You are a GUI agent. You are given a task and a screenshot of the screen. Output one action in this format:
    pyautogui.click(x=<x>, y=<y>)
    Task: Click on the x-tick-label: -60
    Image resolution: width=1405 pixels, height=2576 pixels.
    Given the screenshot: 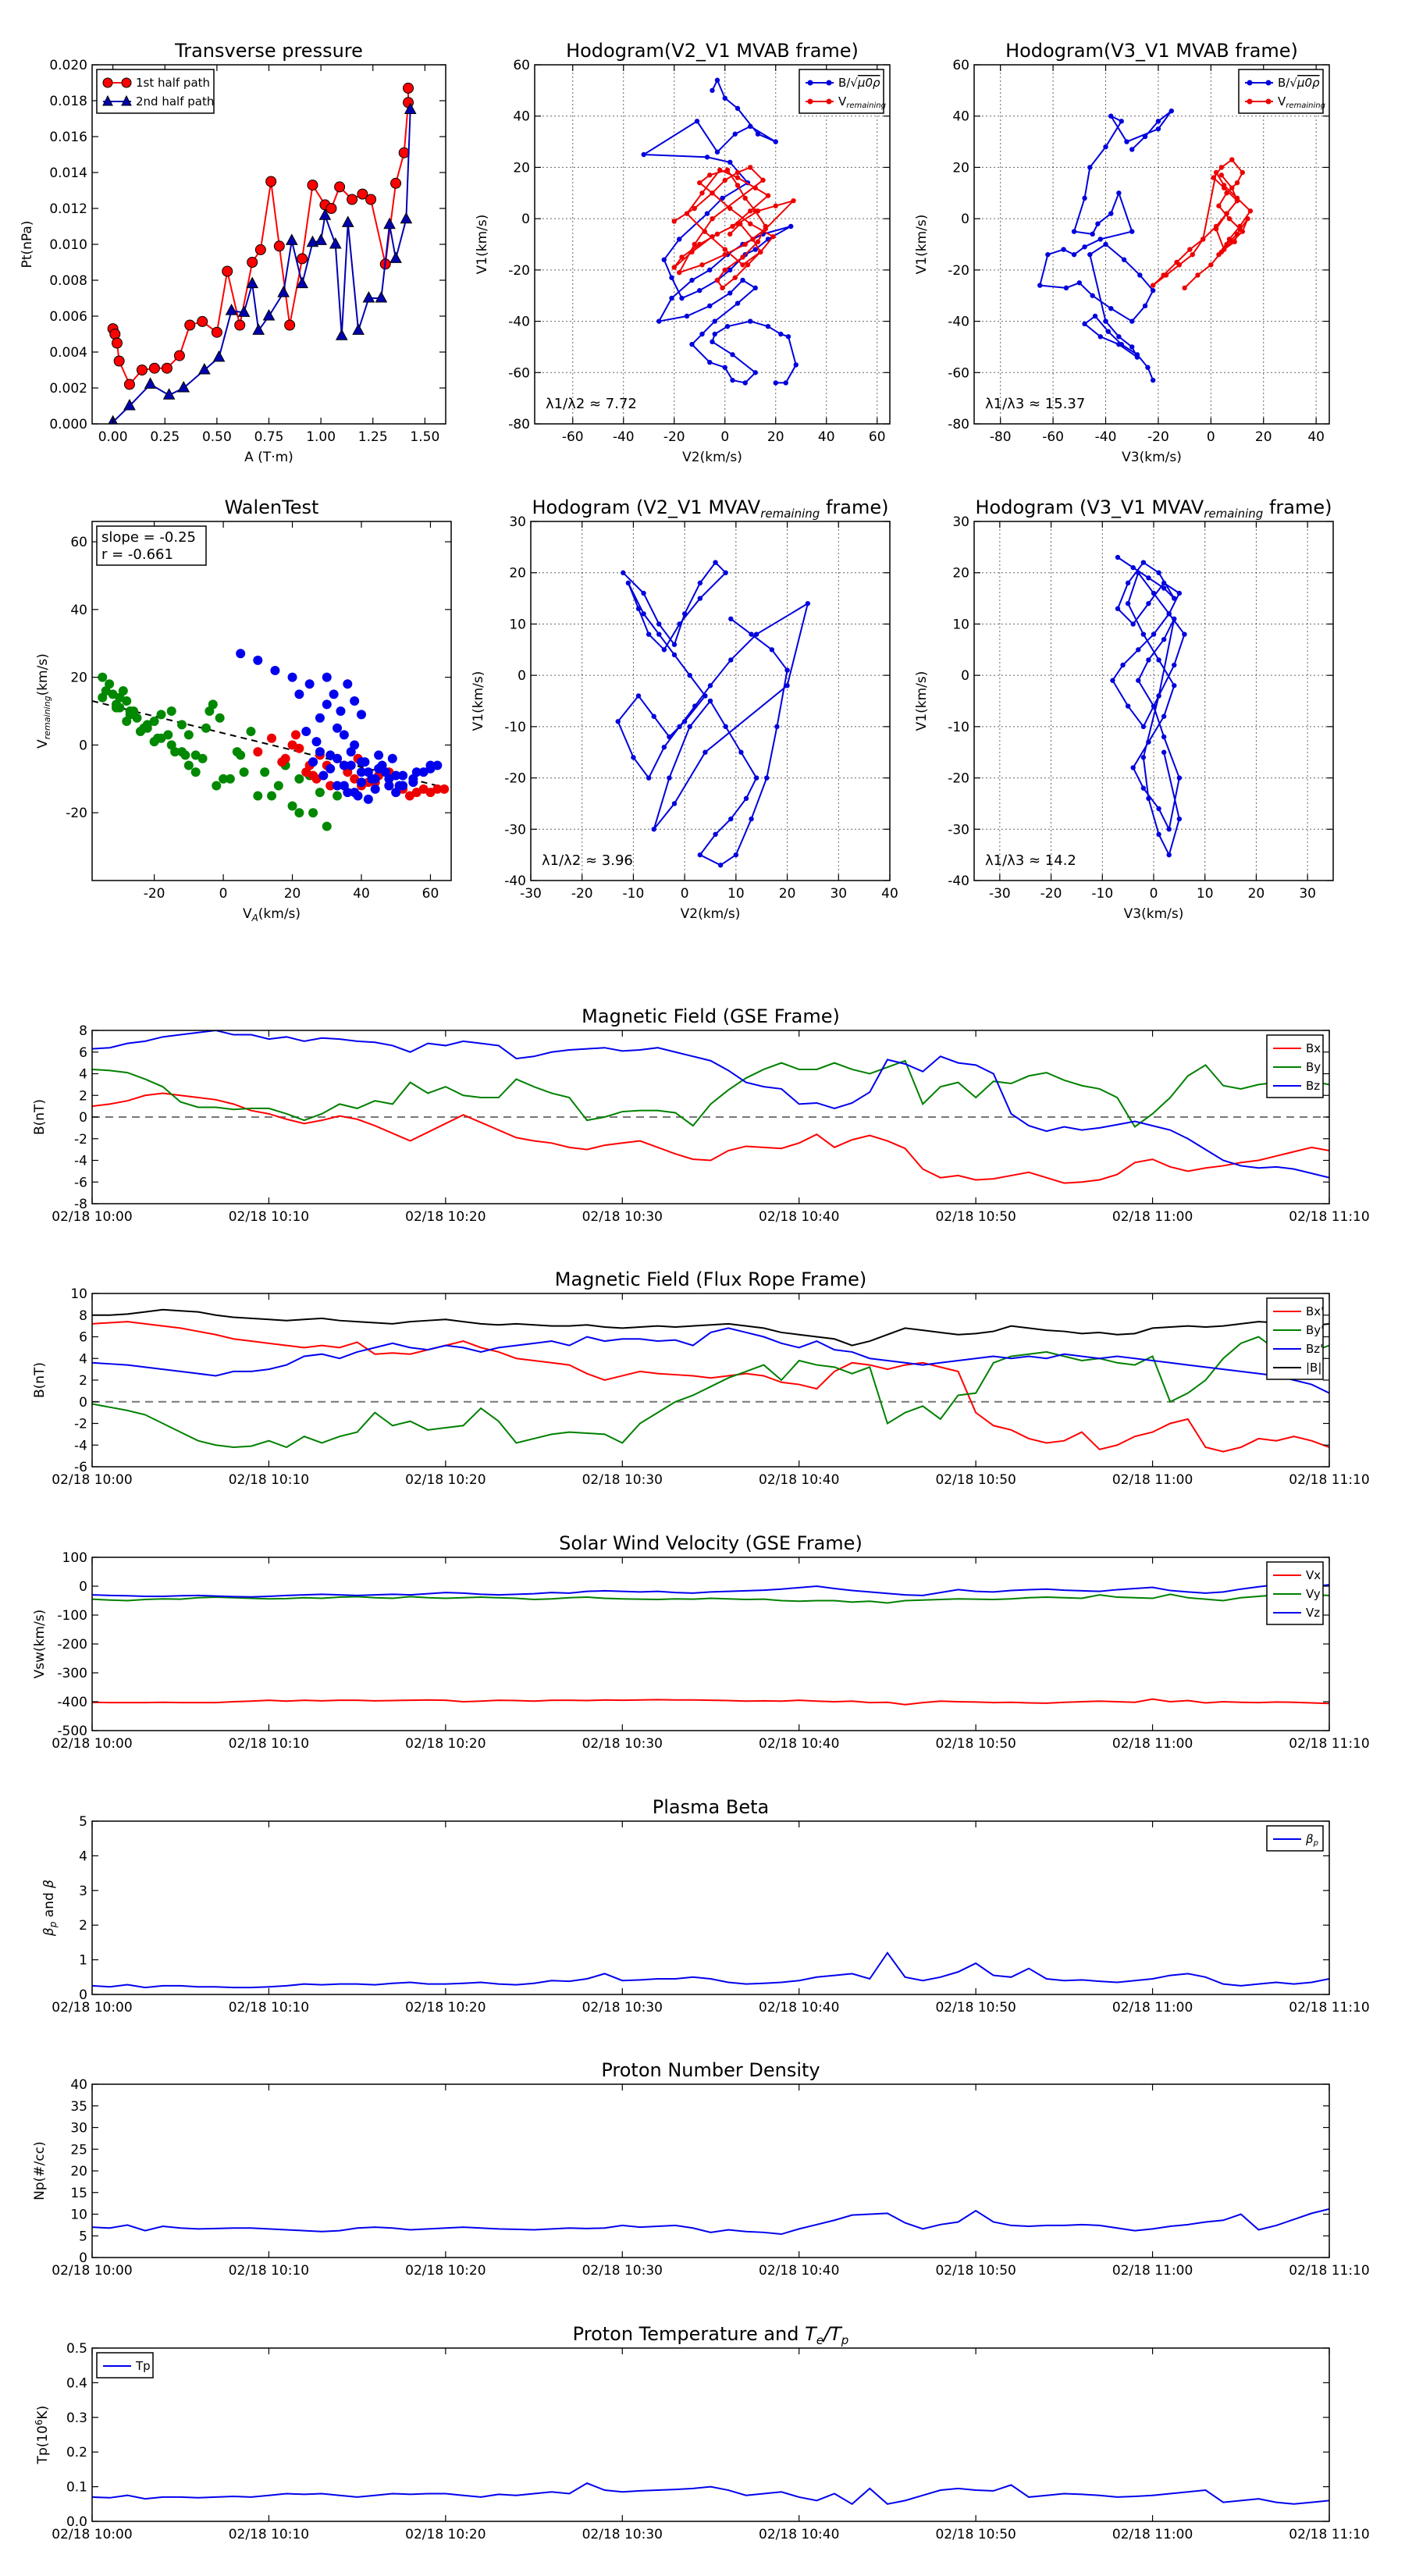 What is the action you would take?
    pyautogui.click(x=573, y=437)
    